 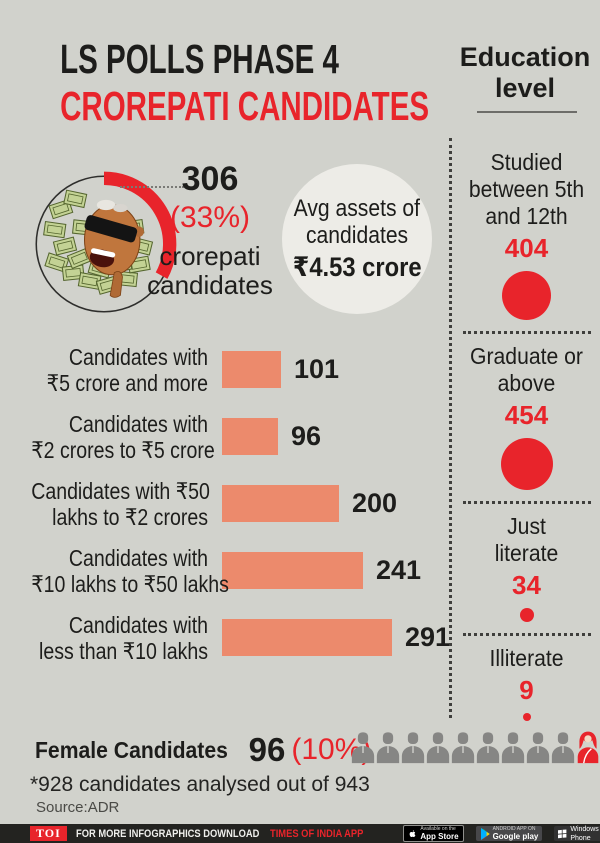 I want to click on toi-logo: TOI, so click(x=48, y=833).